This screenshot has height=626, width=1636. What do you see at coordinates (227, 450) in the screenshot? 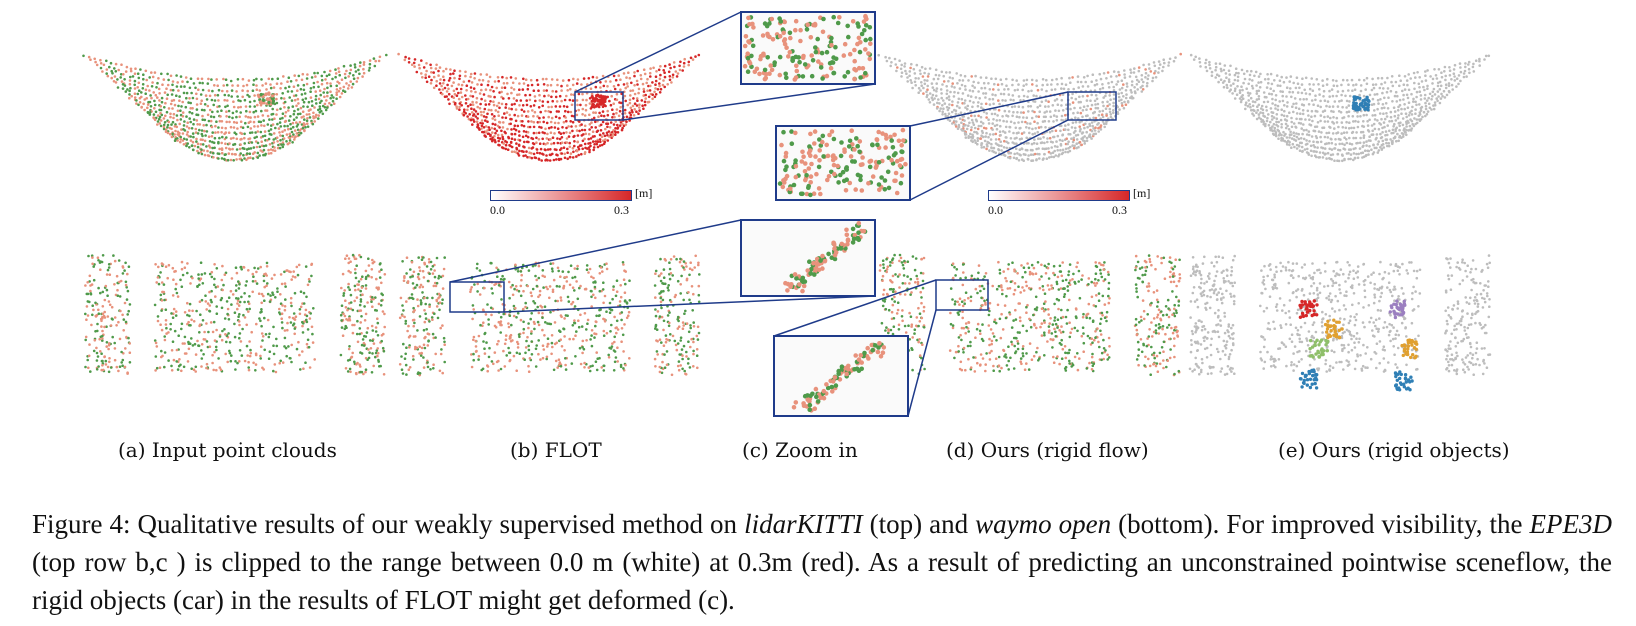
I see `subcaption-a: (a) Input point clouds` at bounding box center [227, 450].